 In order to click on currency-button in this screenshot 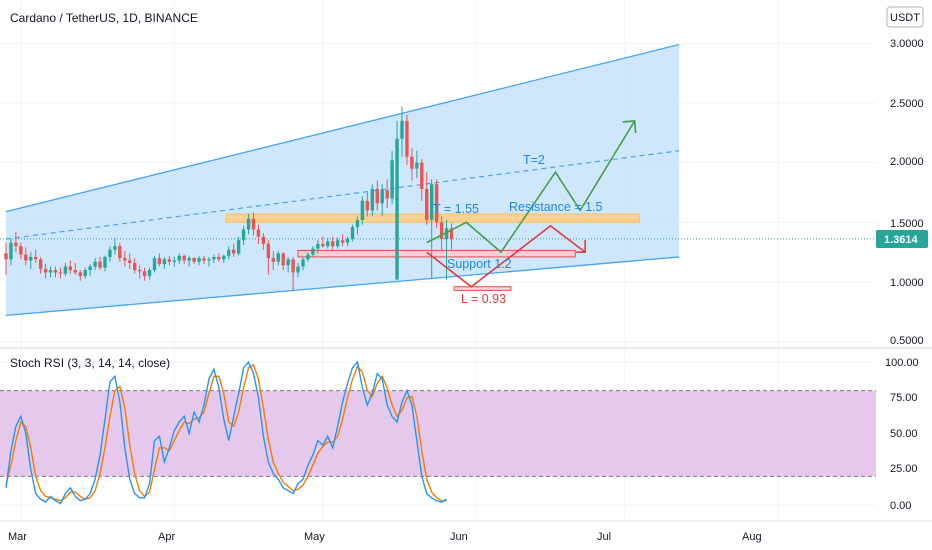, I will do `click(905, 17)`.